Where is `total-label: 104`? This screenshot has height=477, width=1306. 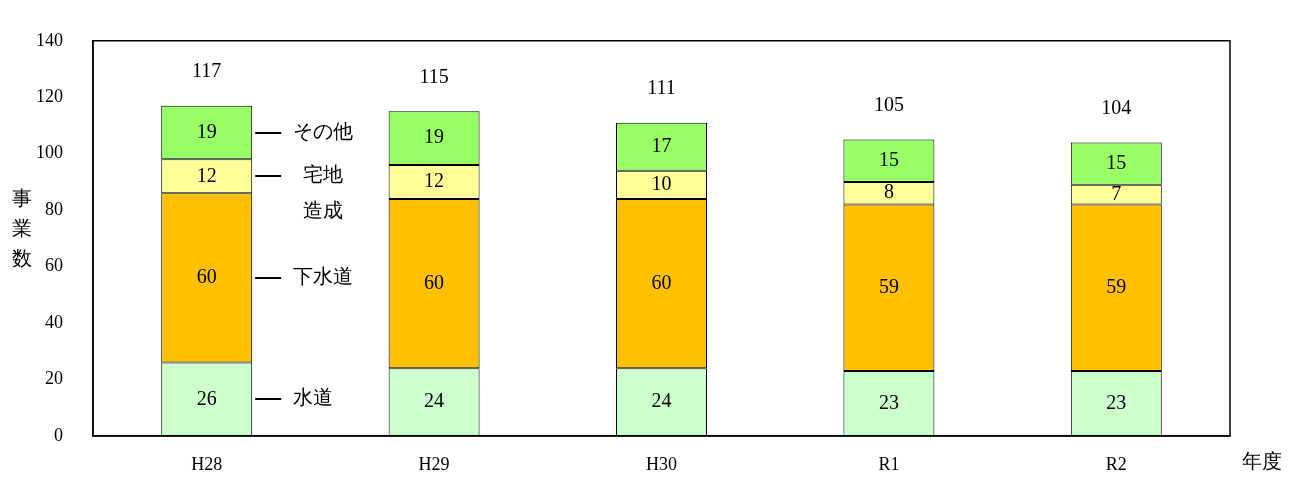
total-label: 104 is located at coordinates (1116, 106).